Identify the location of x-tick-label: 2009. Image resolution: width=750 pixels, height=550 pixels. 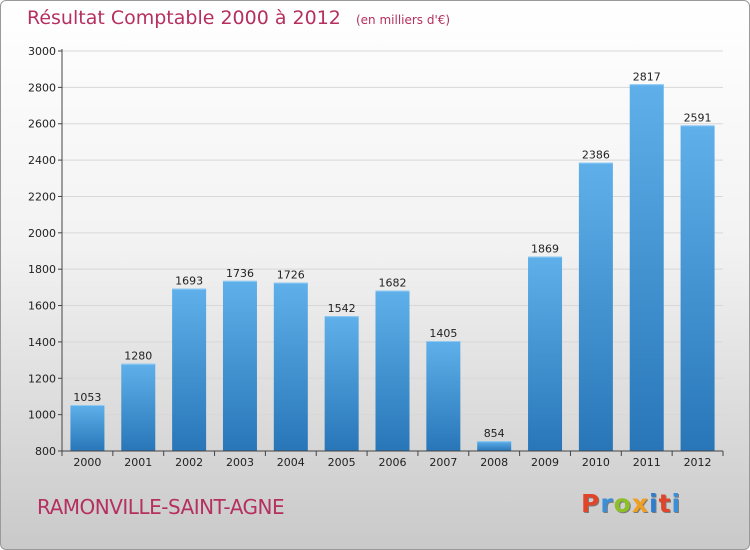
(545, 462).